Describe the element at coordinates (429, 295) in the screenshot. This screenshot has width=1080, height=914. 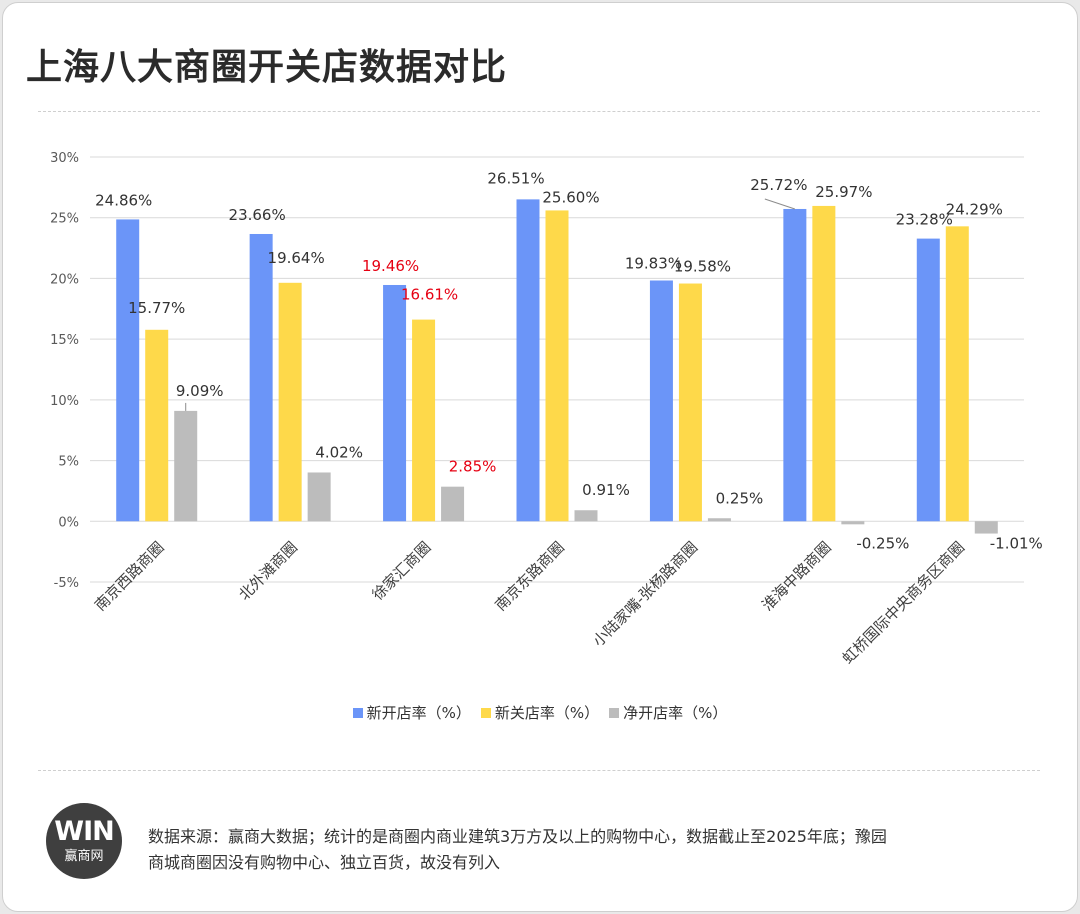
I see `data-label: 16.61%` at that location.